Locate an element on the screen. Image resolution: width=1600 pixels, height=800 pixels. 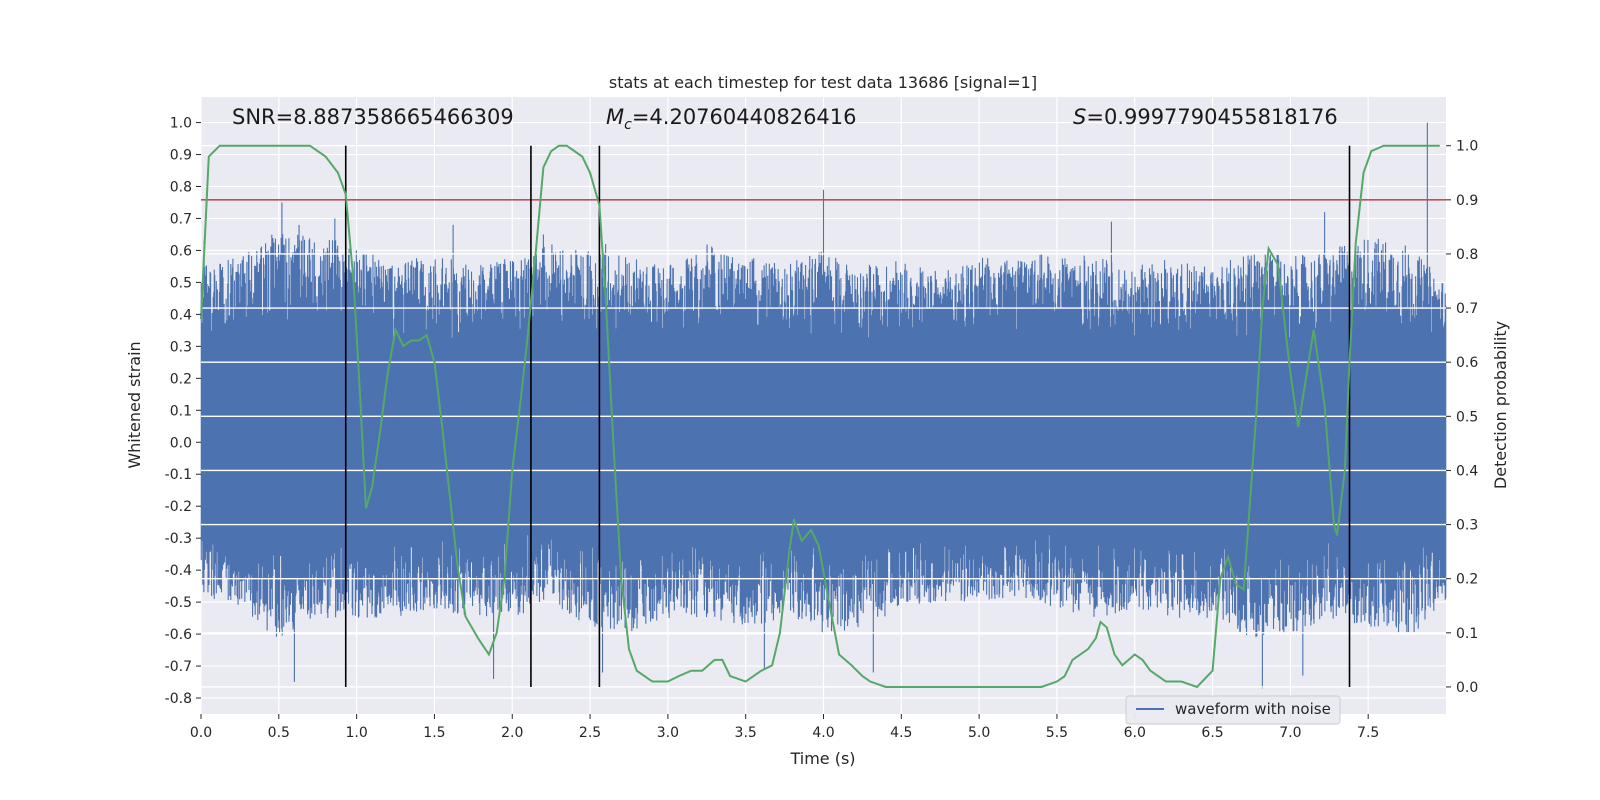
waveform-dense-band is located at coordinates (823, 436).